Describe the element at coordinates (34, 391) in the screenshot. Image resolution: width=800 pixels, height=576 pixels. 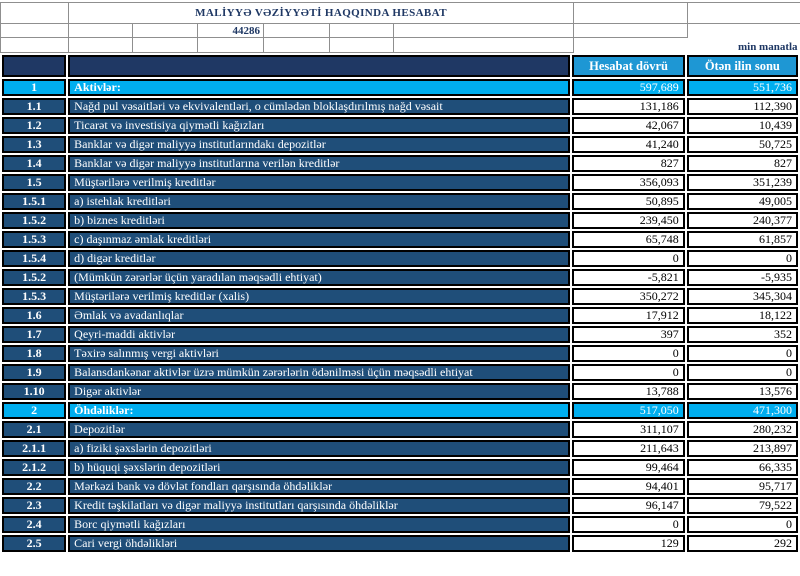
I see `row-number-cell: 1.10` at that location.